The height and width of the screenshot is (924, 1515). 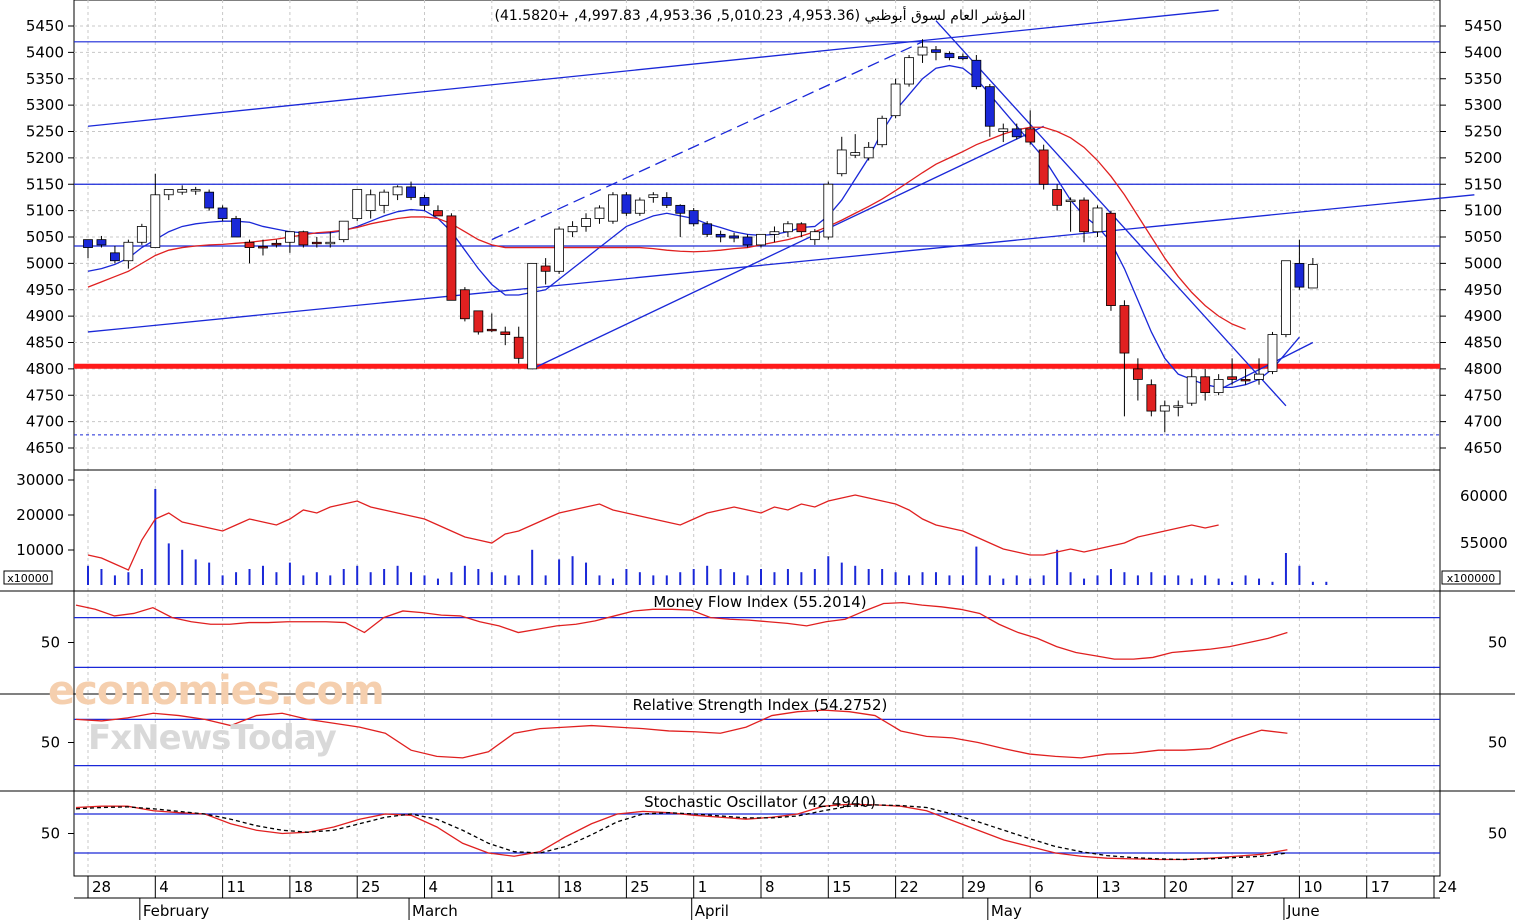 I want to click on volume-label-left: 20000, so click(x=40, y=515).